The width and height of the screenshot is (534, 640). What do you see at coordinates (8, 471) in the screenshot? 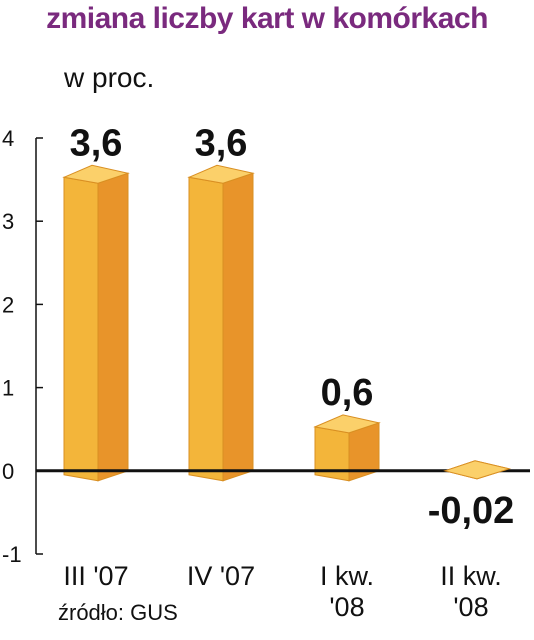
I see `y-tick-label: 0` at bounding box center [8, 471].